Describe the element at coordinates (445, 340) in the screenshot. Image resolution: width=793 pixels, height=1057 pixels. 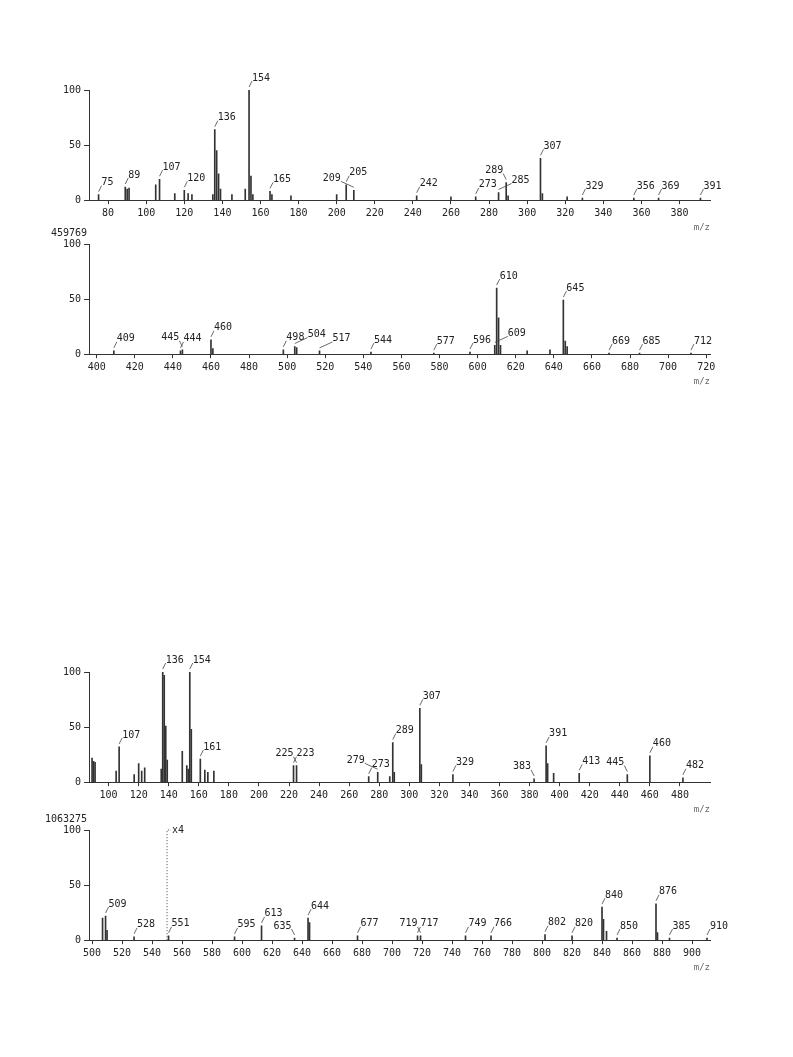
I see `annotation: 577` at that location.